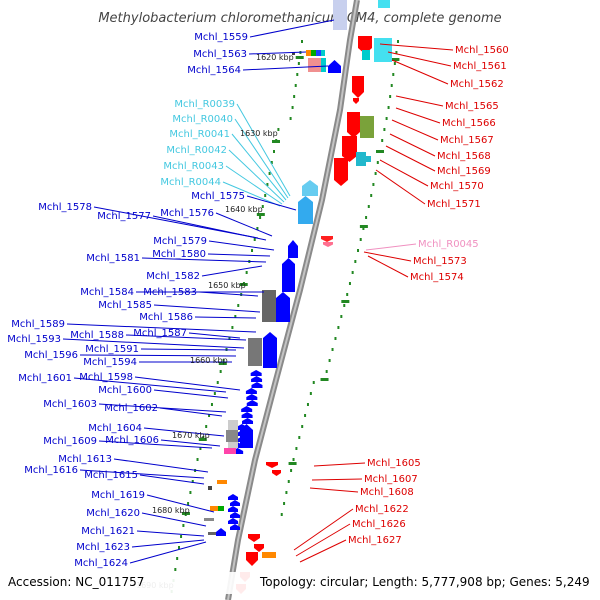 The image size is (600, 600). I want to click on gene-label: Mchl_1565, so click(472, 106).